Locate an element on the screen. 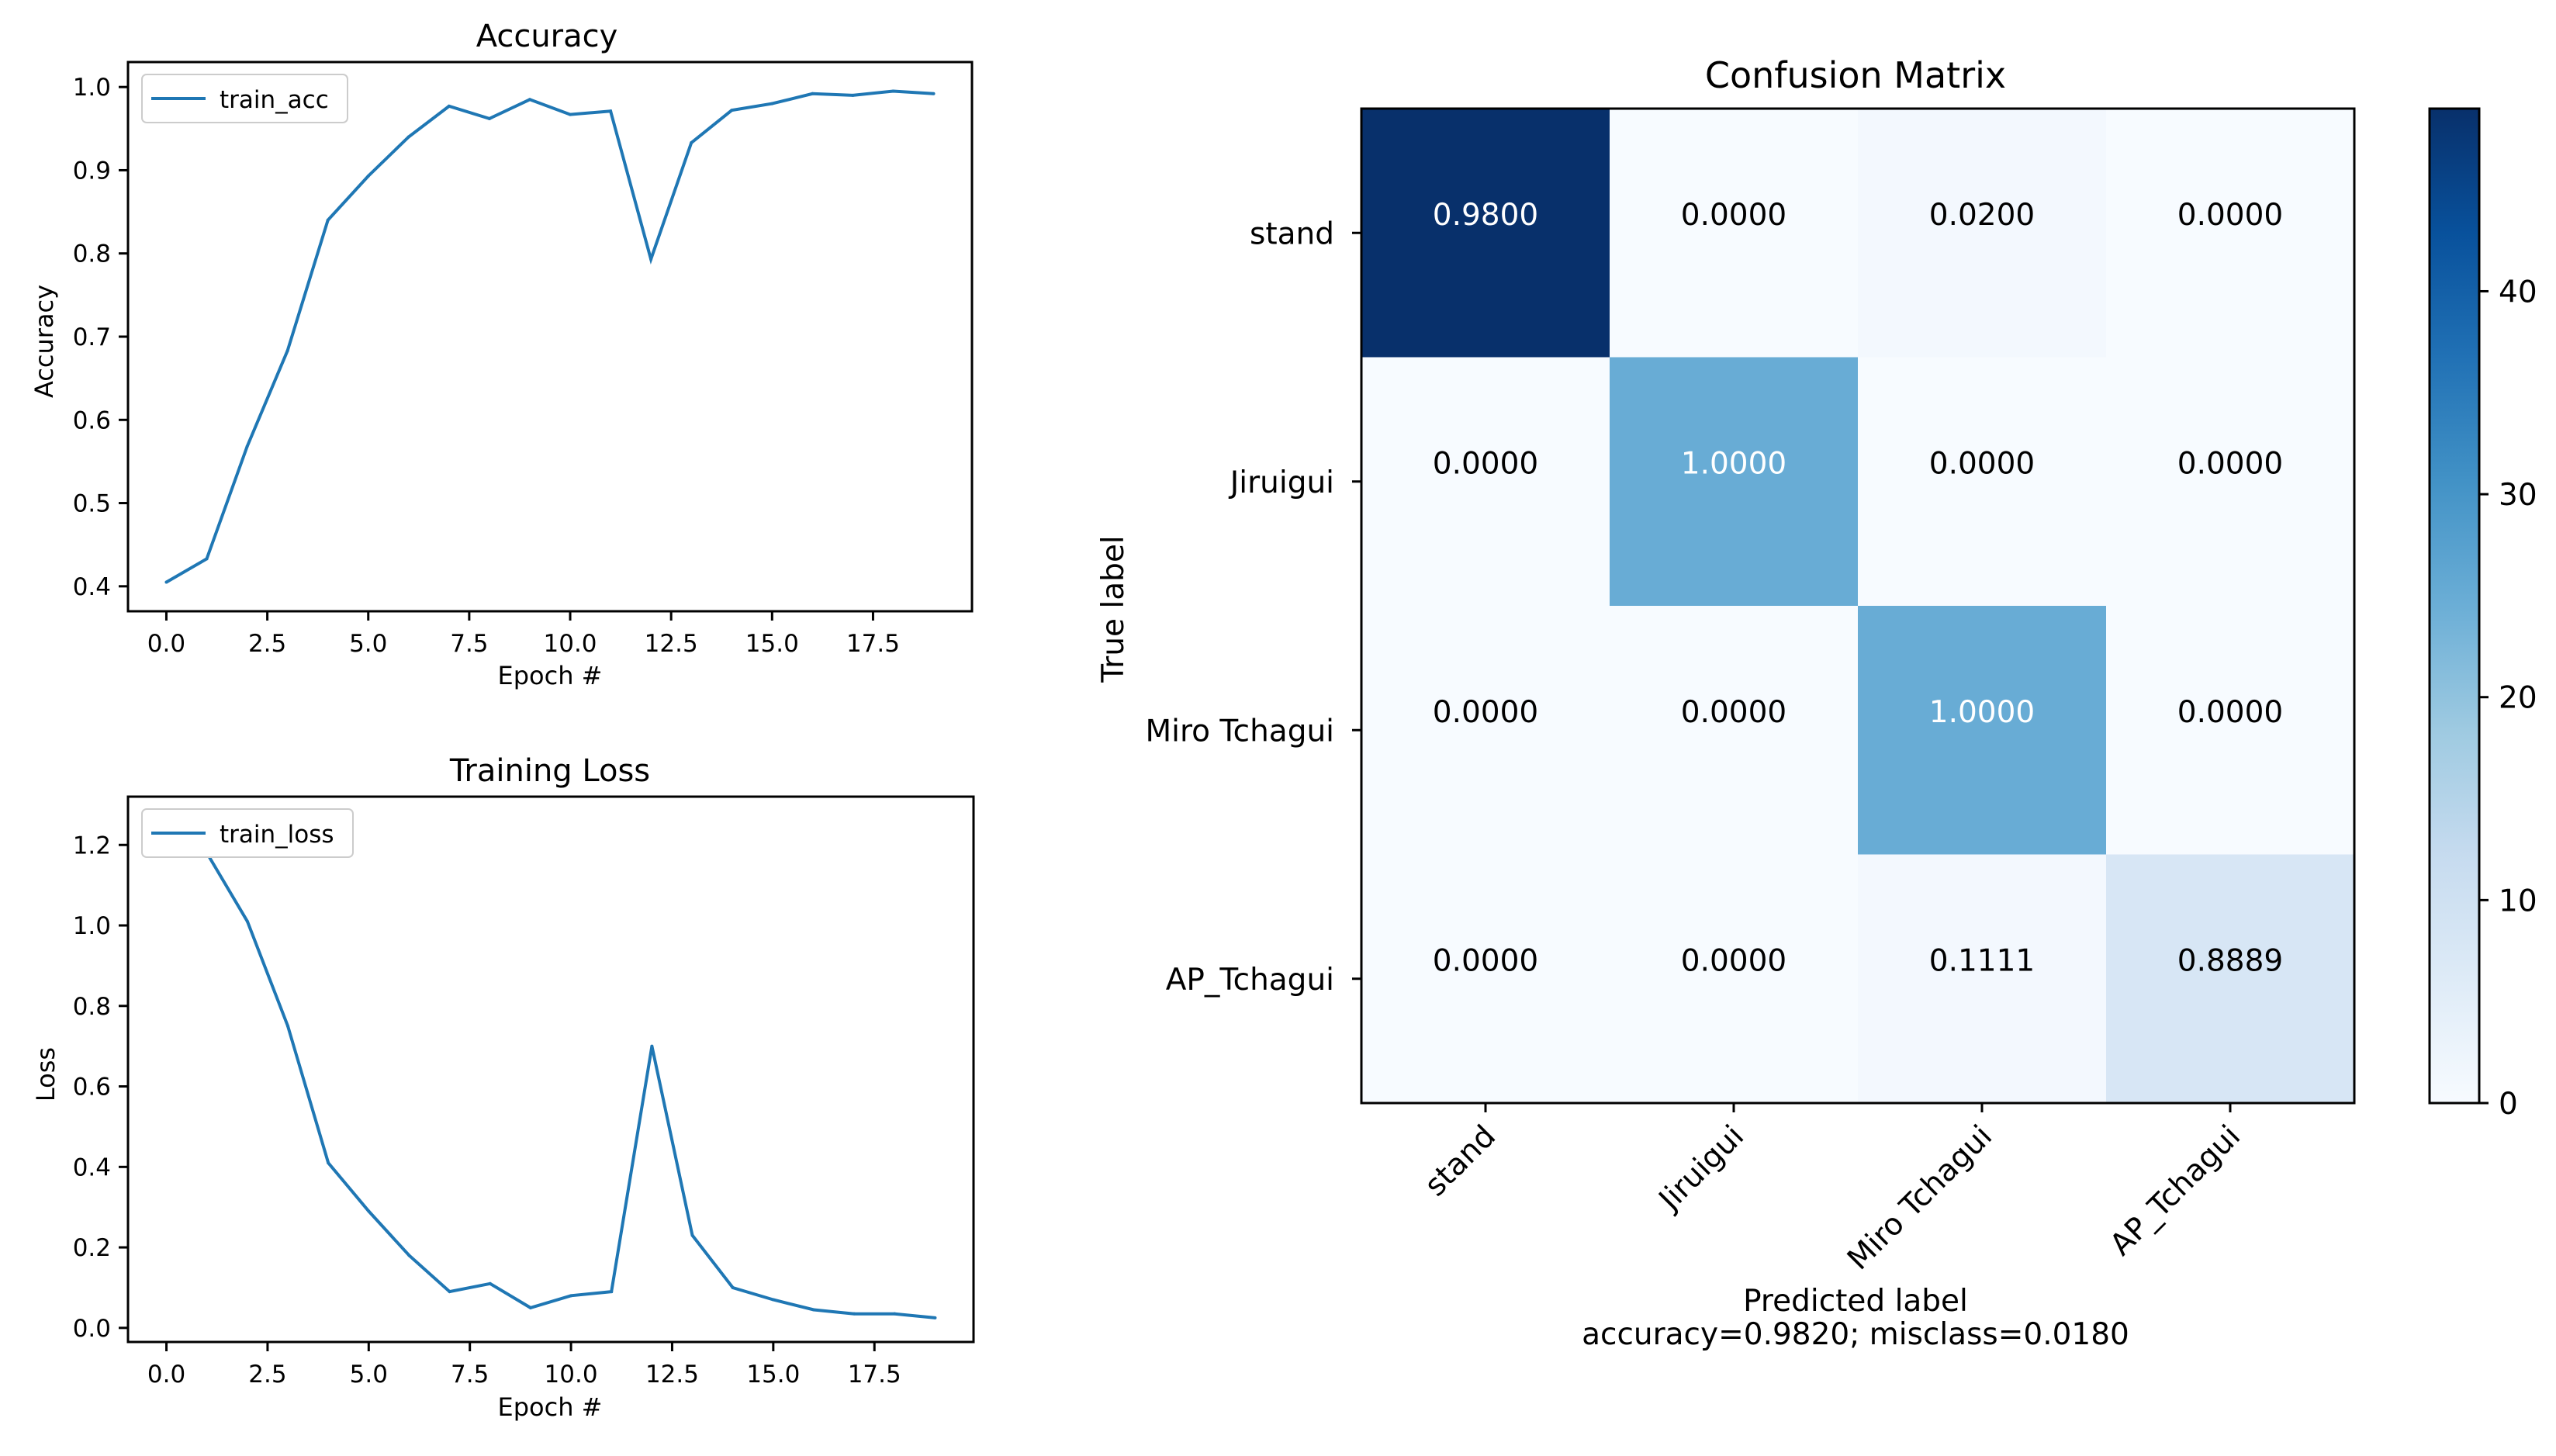 The height and width of the screenshot is (1456, 2556). loss-x-tick-label: 15.0 is located at coordinates (773, 1375).